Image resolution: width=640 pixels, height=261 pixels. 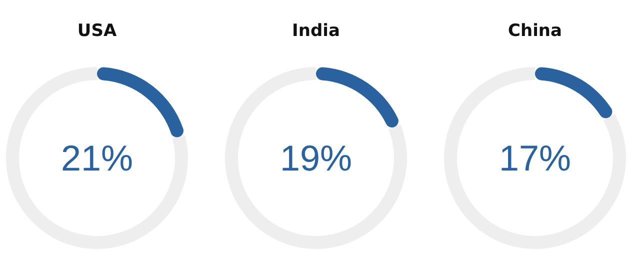 I want to click on text: 19%, so click(x=316, y=158).